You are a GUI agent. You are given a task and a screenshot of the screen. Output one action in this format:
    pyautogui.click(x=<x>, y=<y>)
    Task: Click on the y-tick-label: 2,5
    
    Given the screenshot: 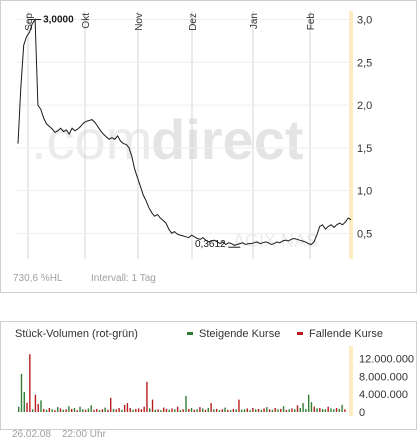 What is the action you would take?
    pyautogui.click(x=364, y=63)
    